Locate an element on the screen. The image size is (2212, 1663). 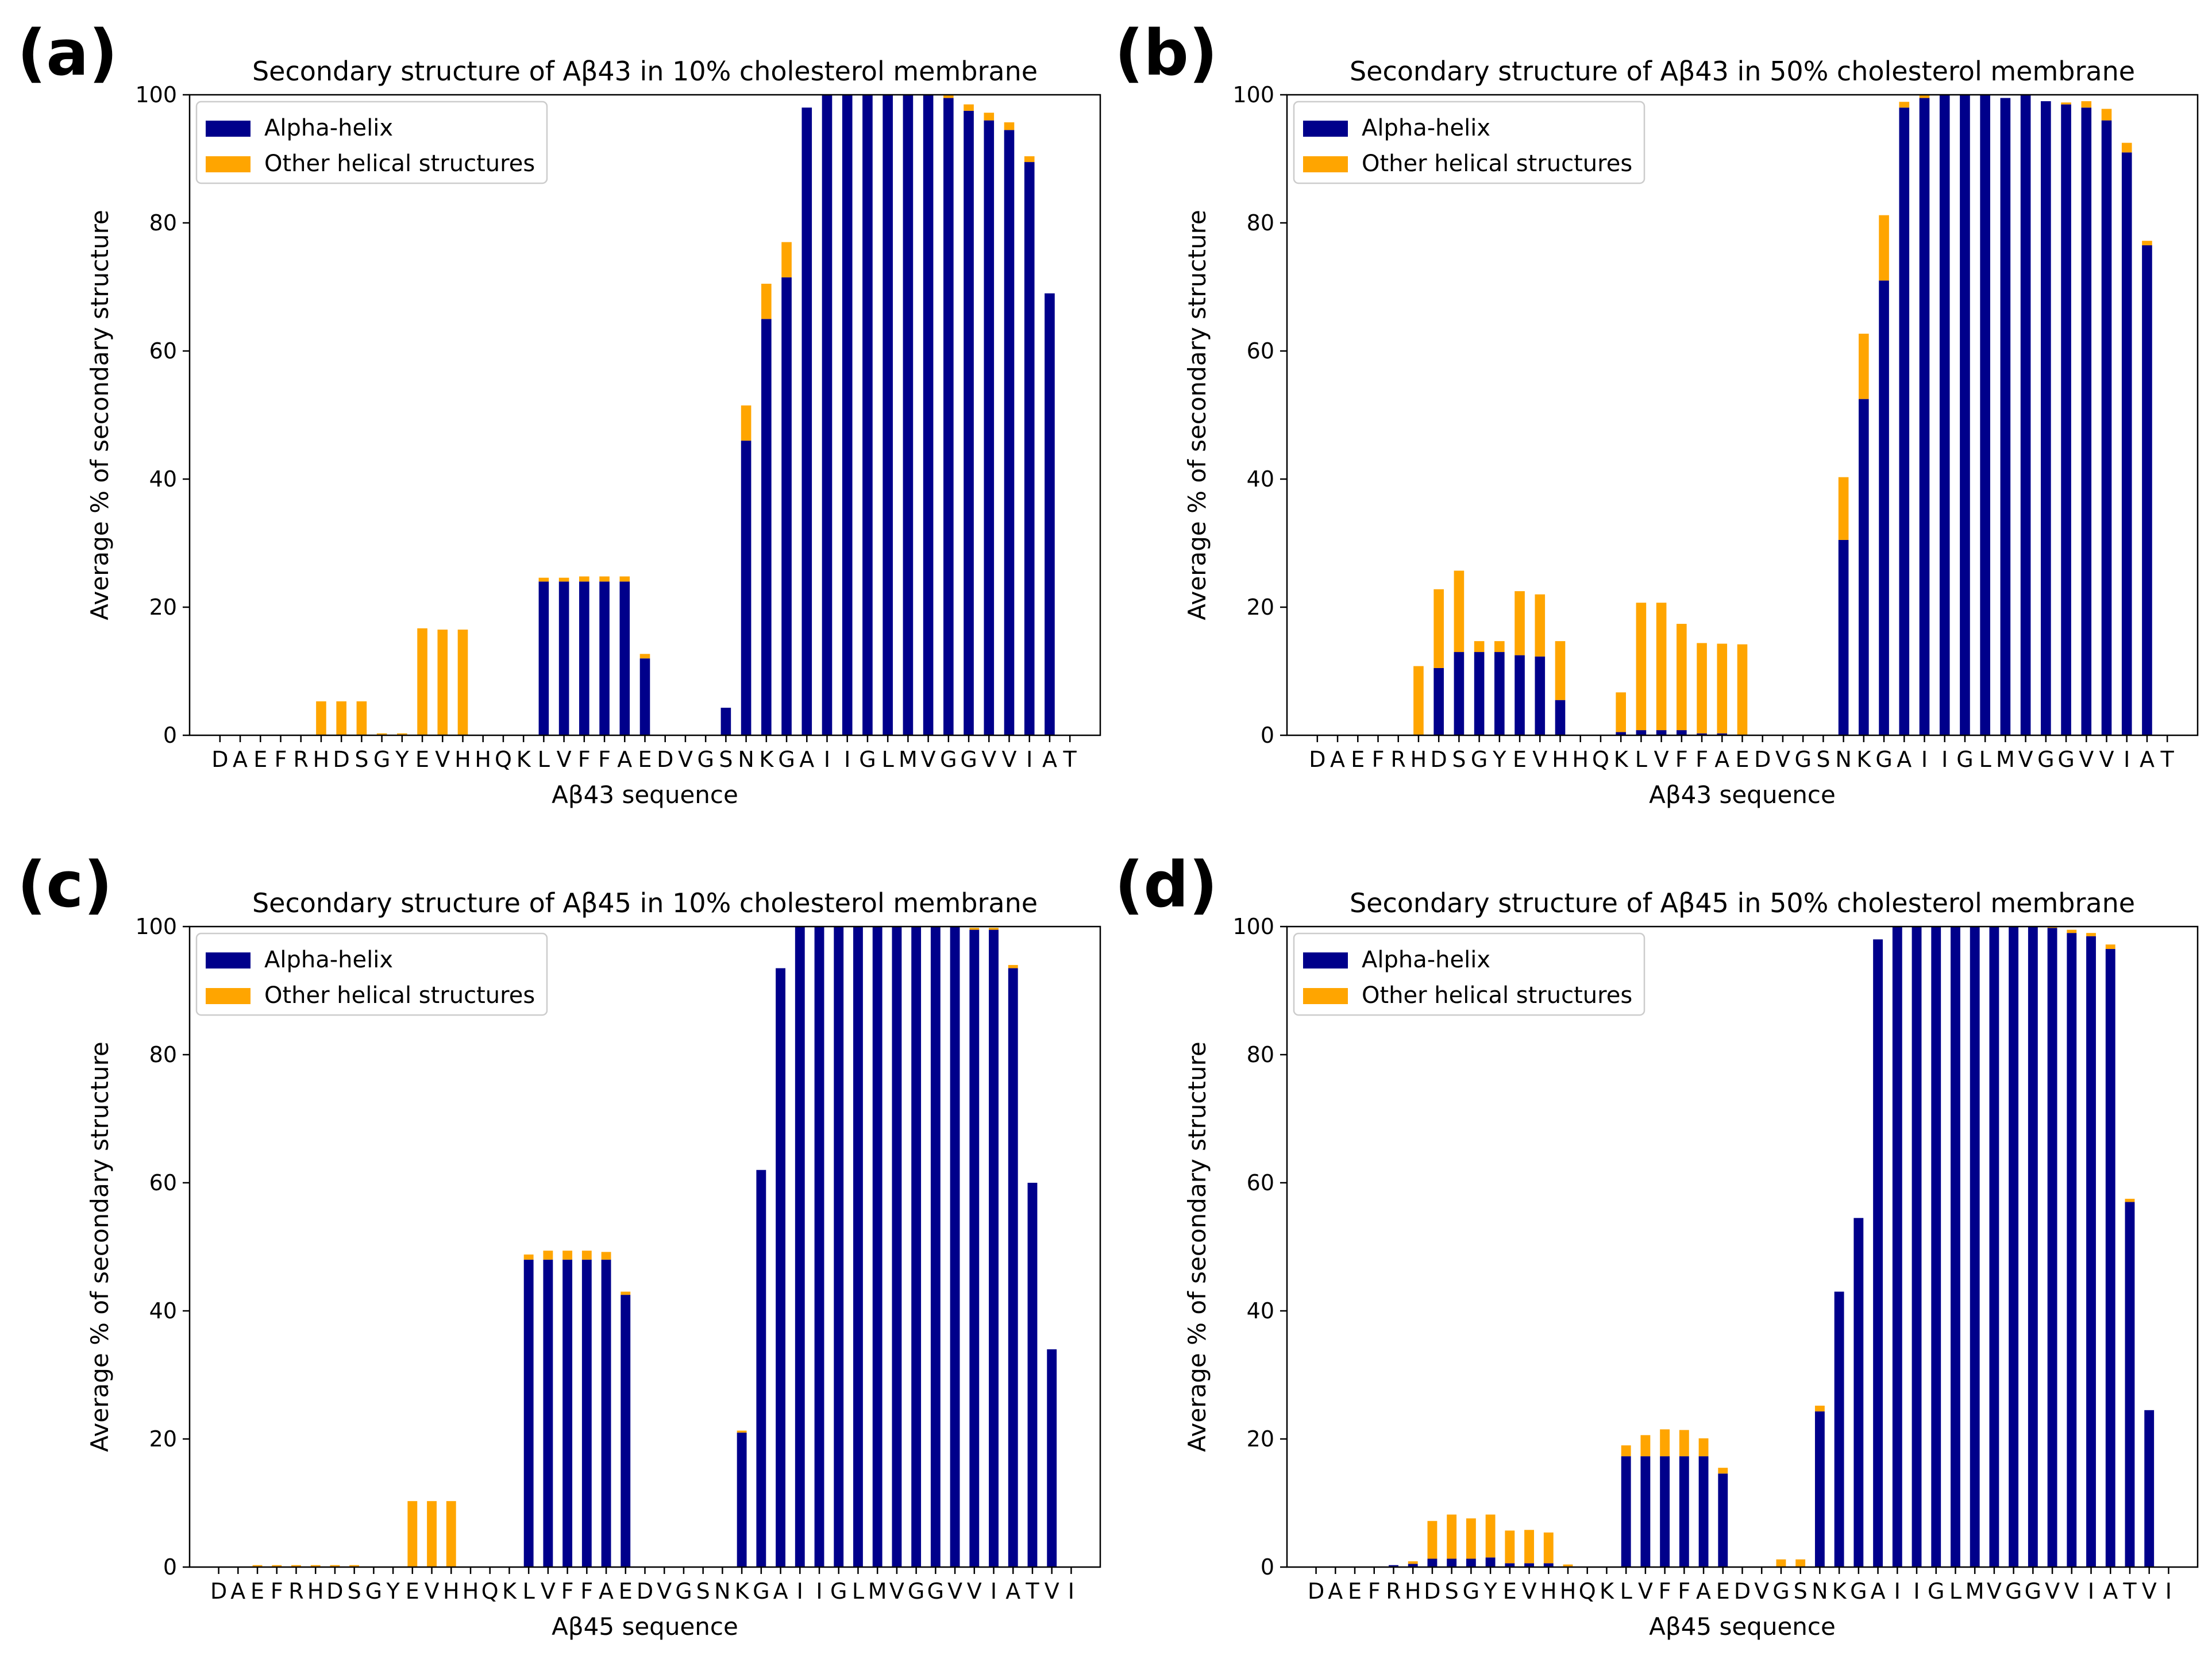
x-axis-label: Aβ43 sequence is located at coordinates (1742, 795).